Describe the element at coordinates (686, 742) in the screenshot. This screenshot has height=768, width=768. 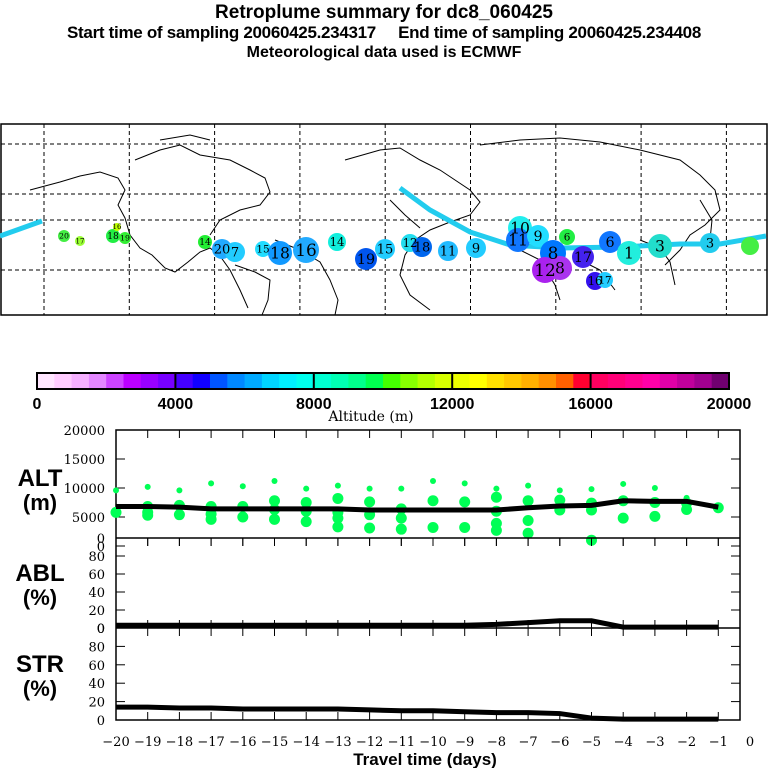
I see `x-tick-label: −2` at that location.